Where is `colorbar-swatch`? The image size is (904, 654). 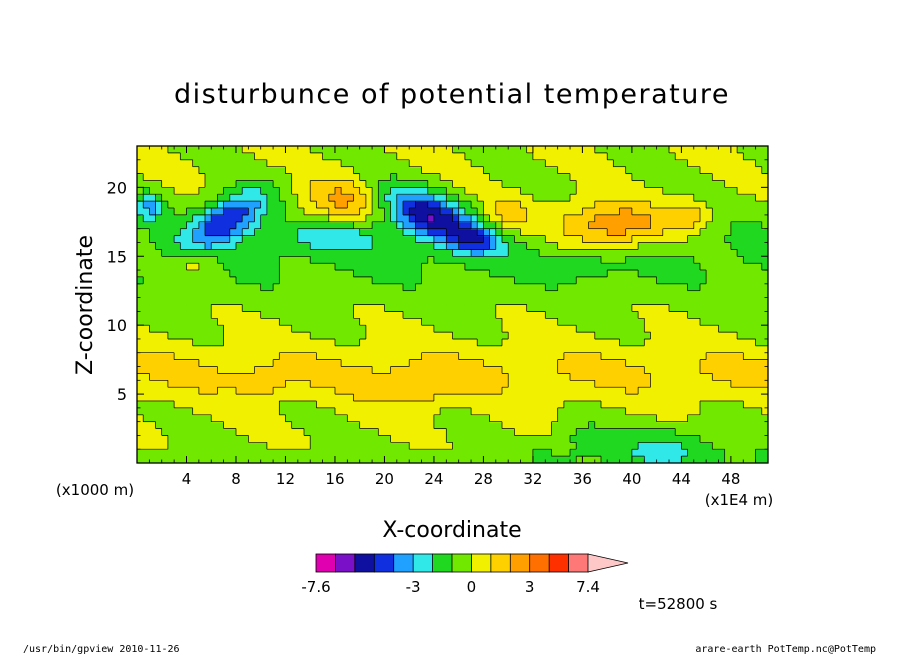 colorbar-swatch is located at coordinates (539, 563).